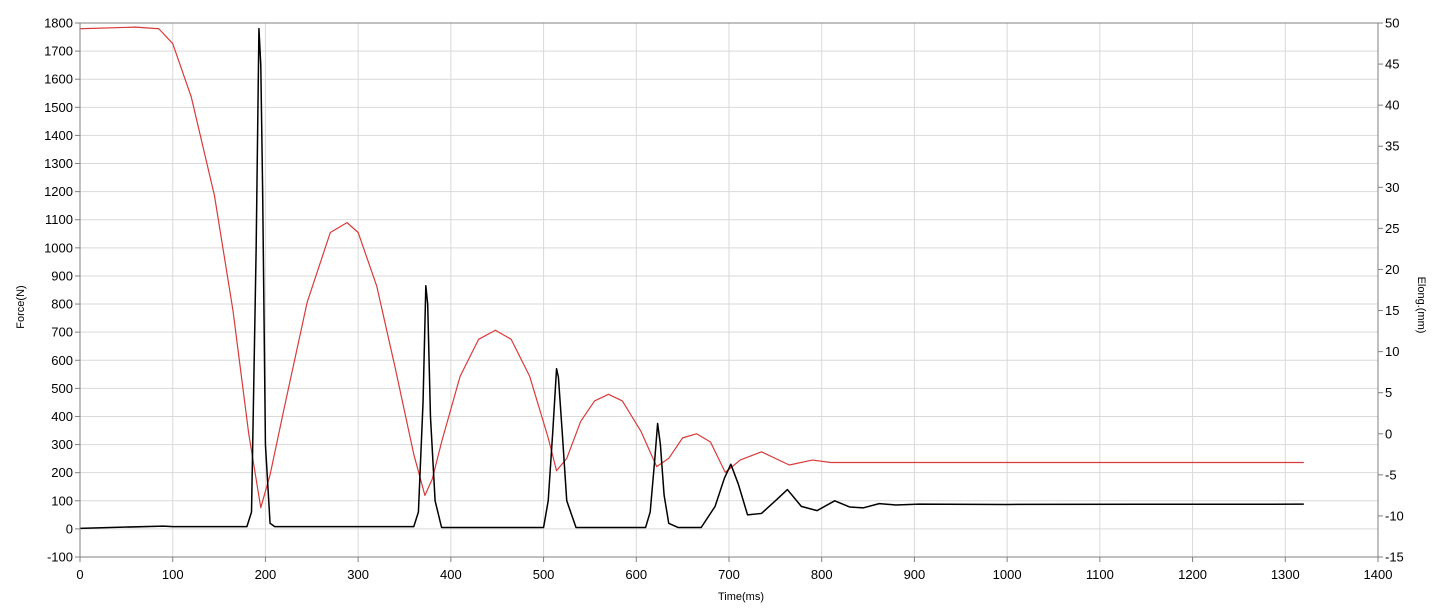  What do you see at coordinates (1392, 187) in the screenshot?
I see `right-y-tick-label: 30` at bounding box center [1392, 187].